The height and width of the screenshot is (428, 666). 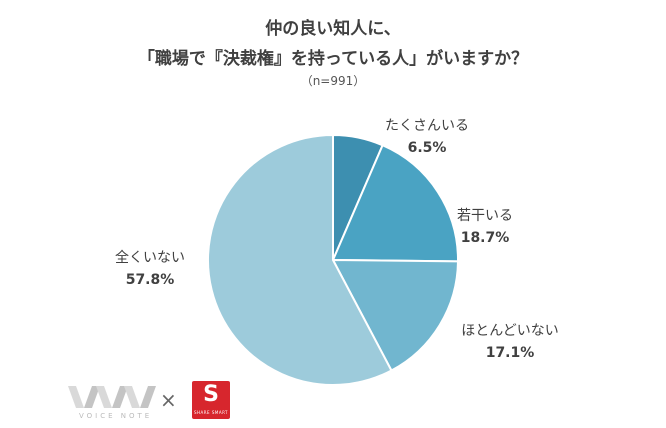 I want to click on share-smart-logo: S SHARE SMART, so click(x=211, y=400).